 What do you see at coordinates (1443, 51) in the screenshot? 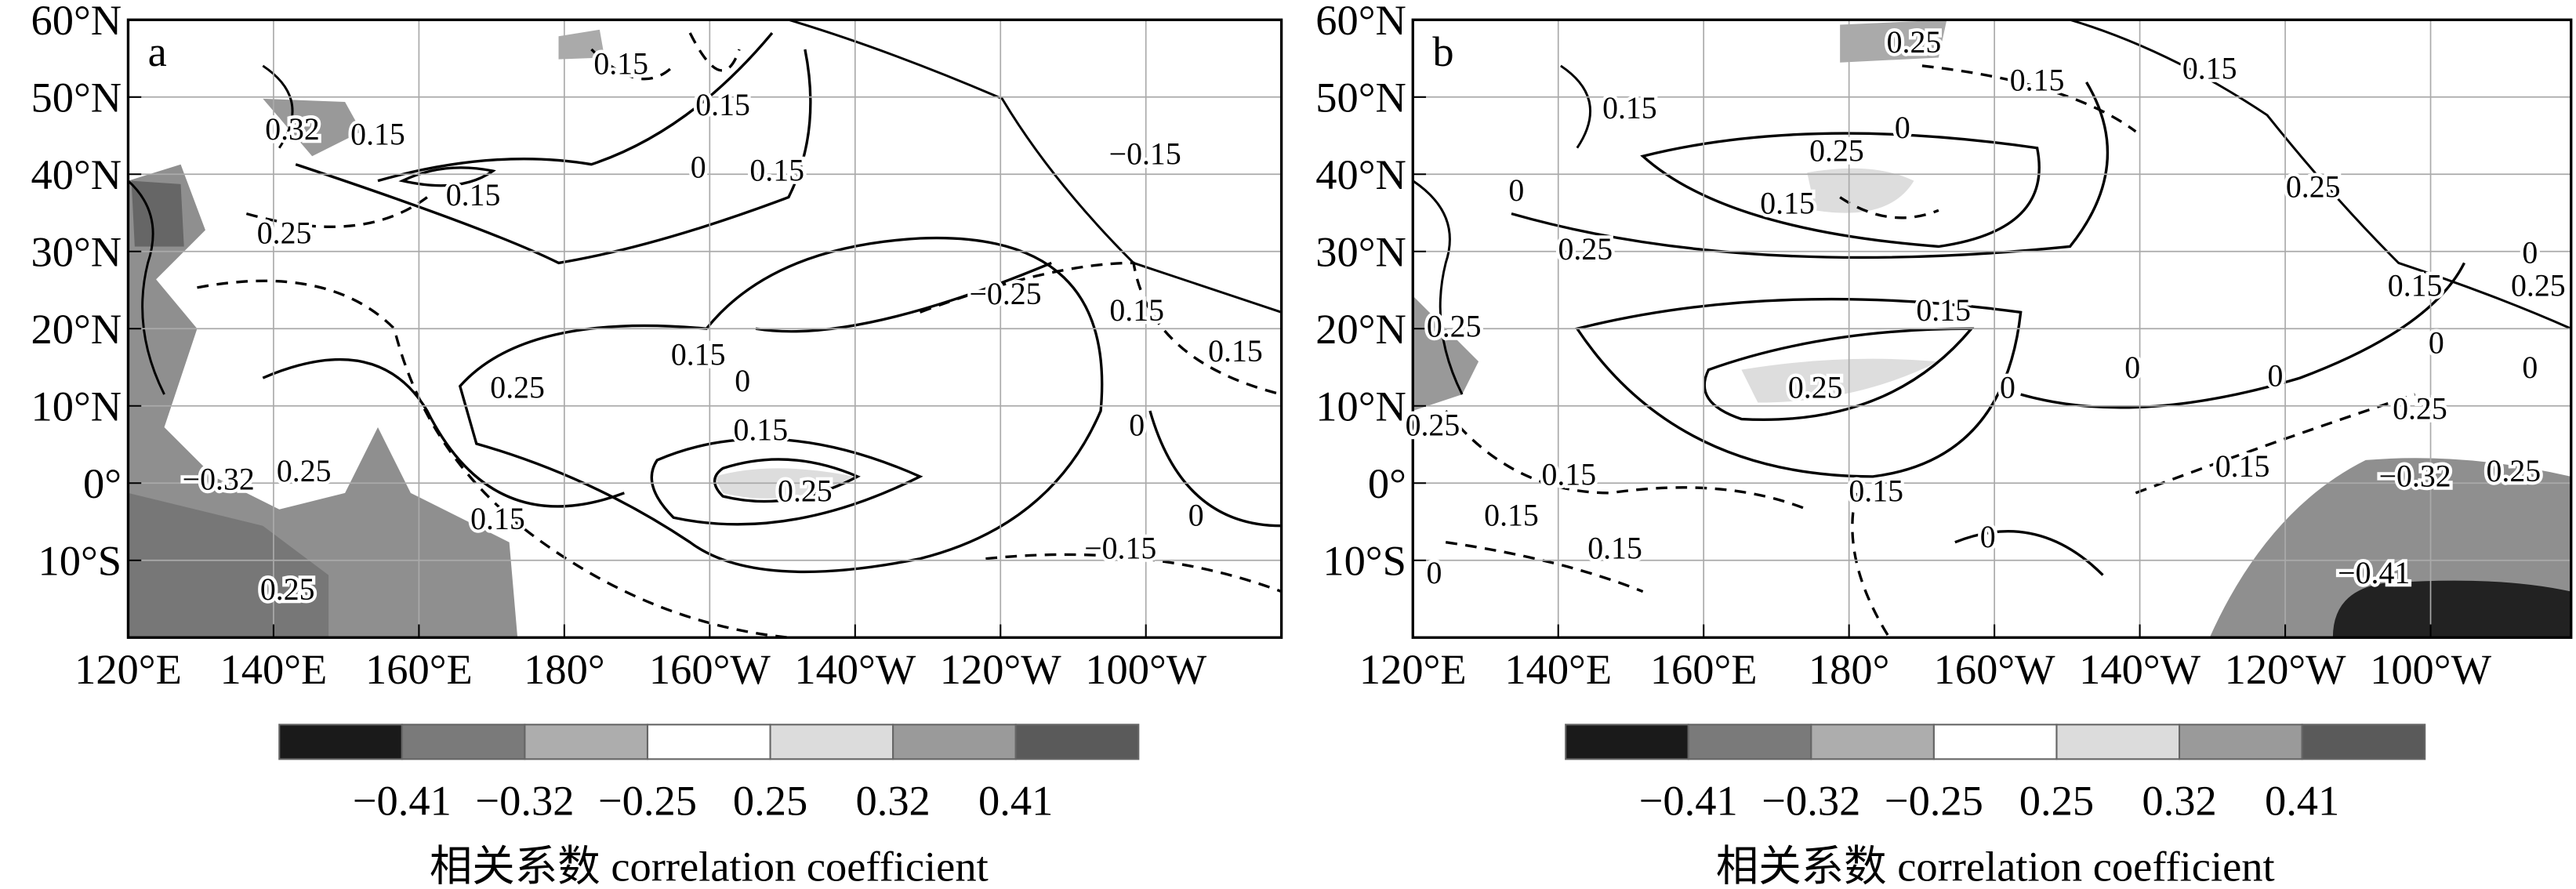
I see `panel-label: b` at bounding box center [1443, 51].